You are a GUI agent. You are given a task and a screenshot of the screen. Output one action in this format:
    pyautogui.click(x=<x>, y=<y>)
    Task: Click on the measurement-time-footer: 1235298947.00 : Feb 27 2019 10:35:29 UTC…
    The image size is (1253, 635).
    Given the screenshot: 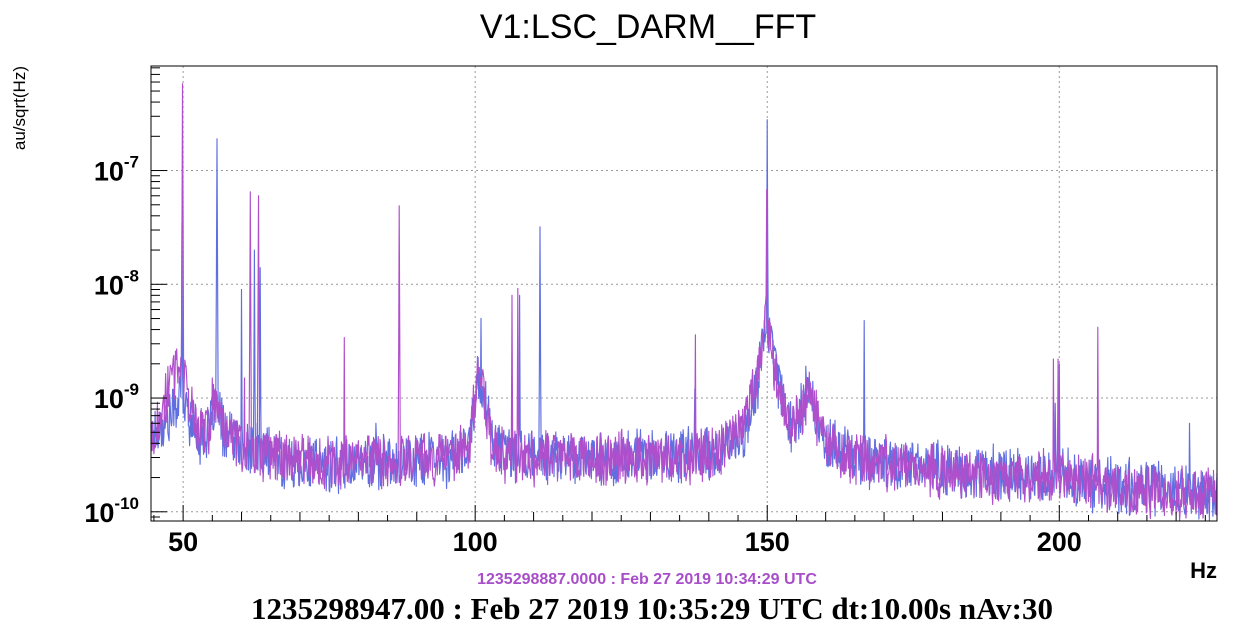 What is the action you would take?
    pyautogui.click(x=652, y=608)
    